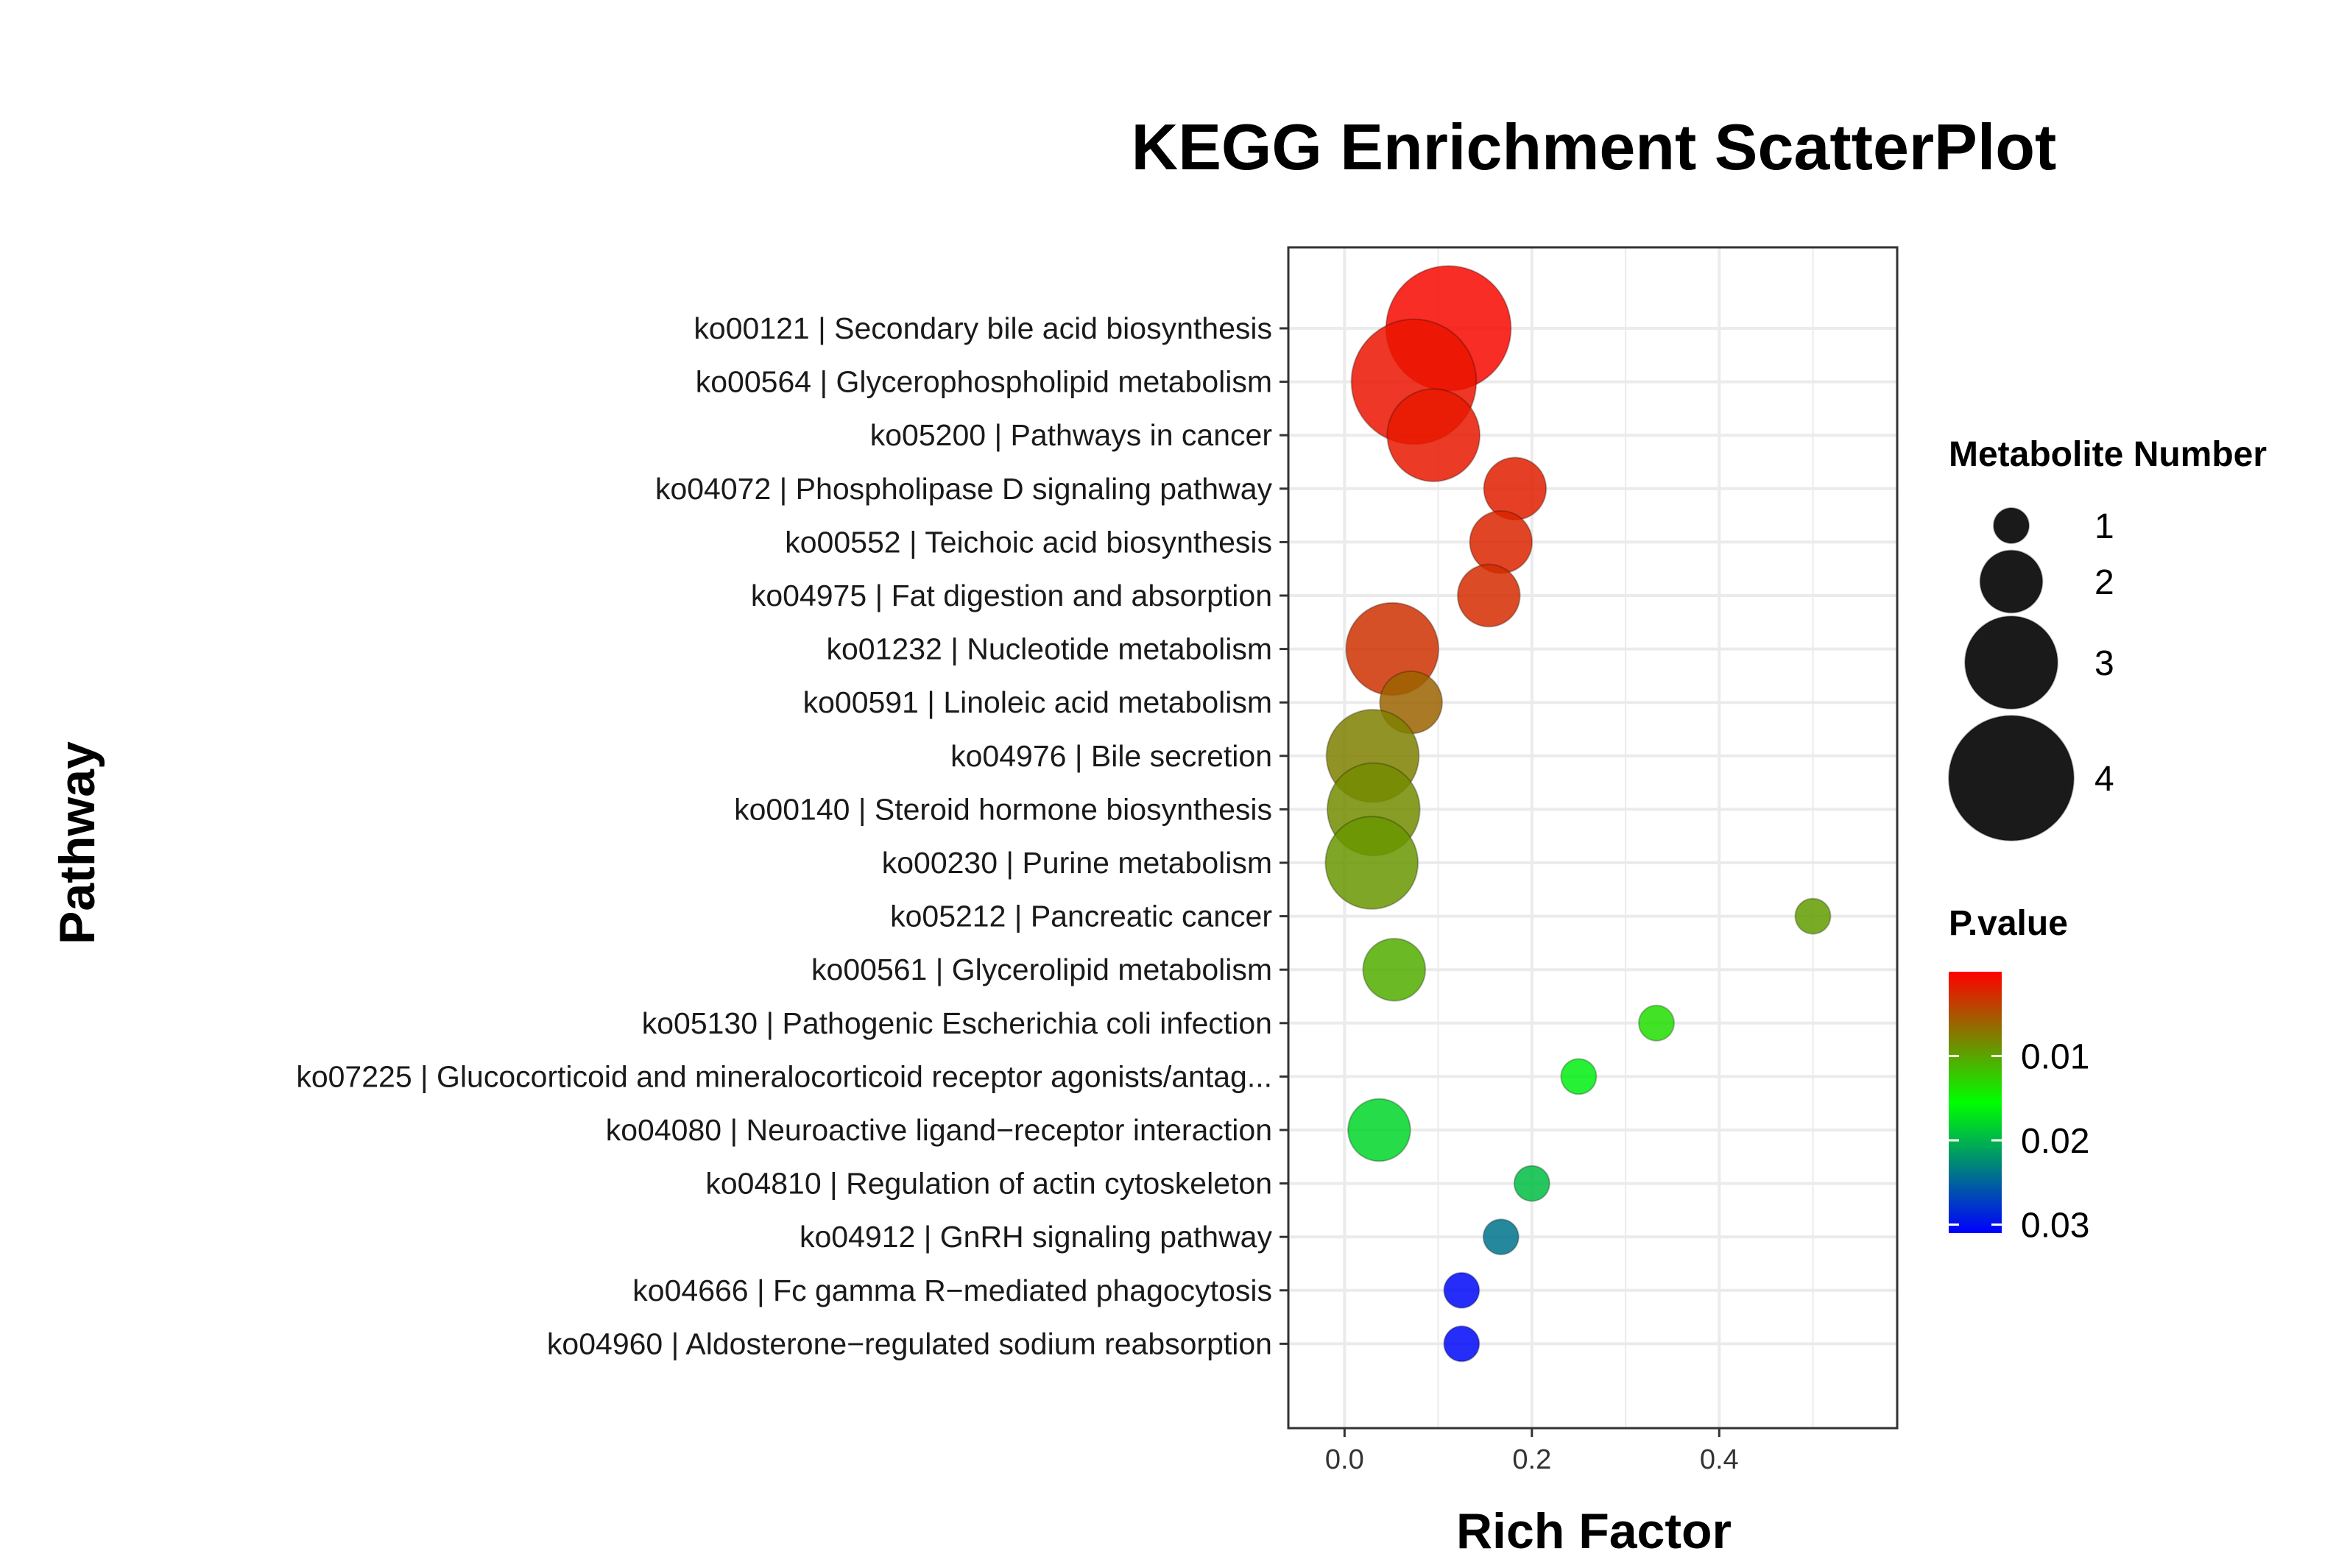 Image resolution: width=2347 pixels, height=1568 pixels. What do you see at coordinates (1344, 1459) in the screenshot?
I see `x-tick-label: 0.0` at bounding box center [1344, 1459].